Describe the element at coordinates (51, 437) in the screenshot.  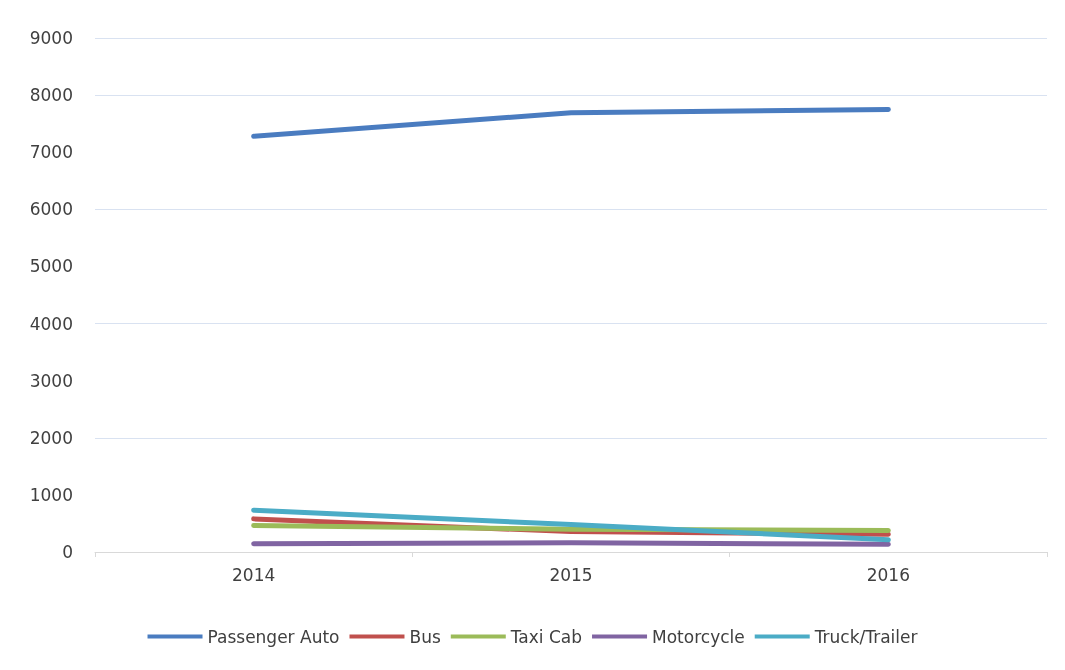
I see `y-tick-label: 2000` at that location.